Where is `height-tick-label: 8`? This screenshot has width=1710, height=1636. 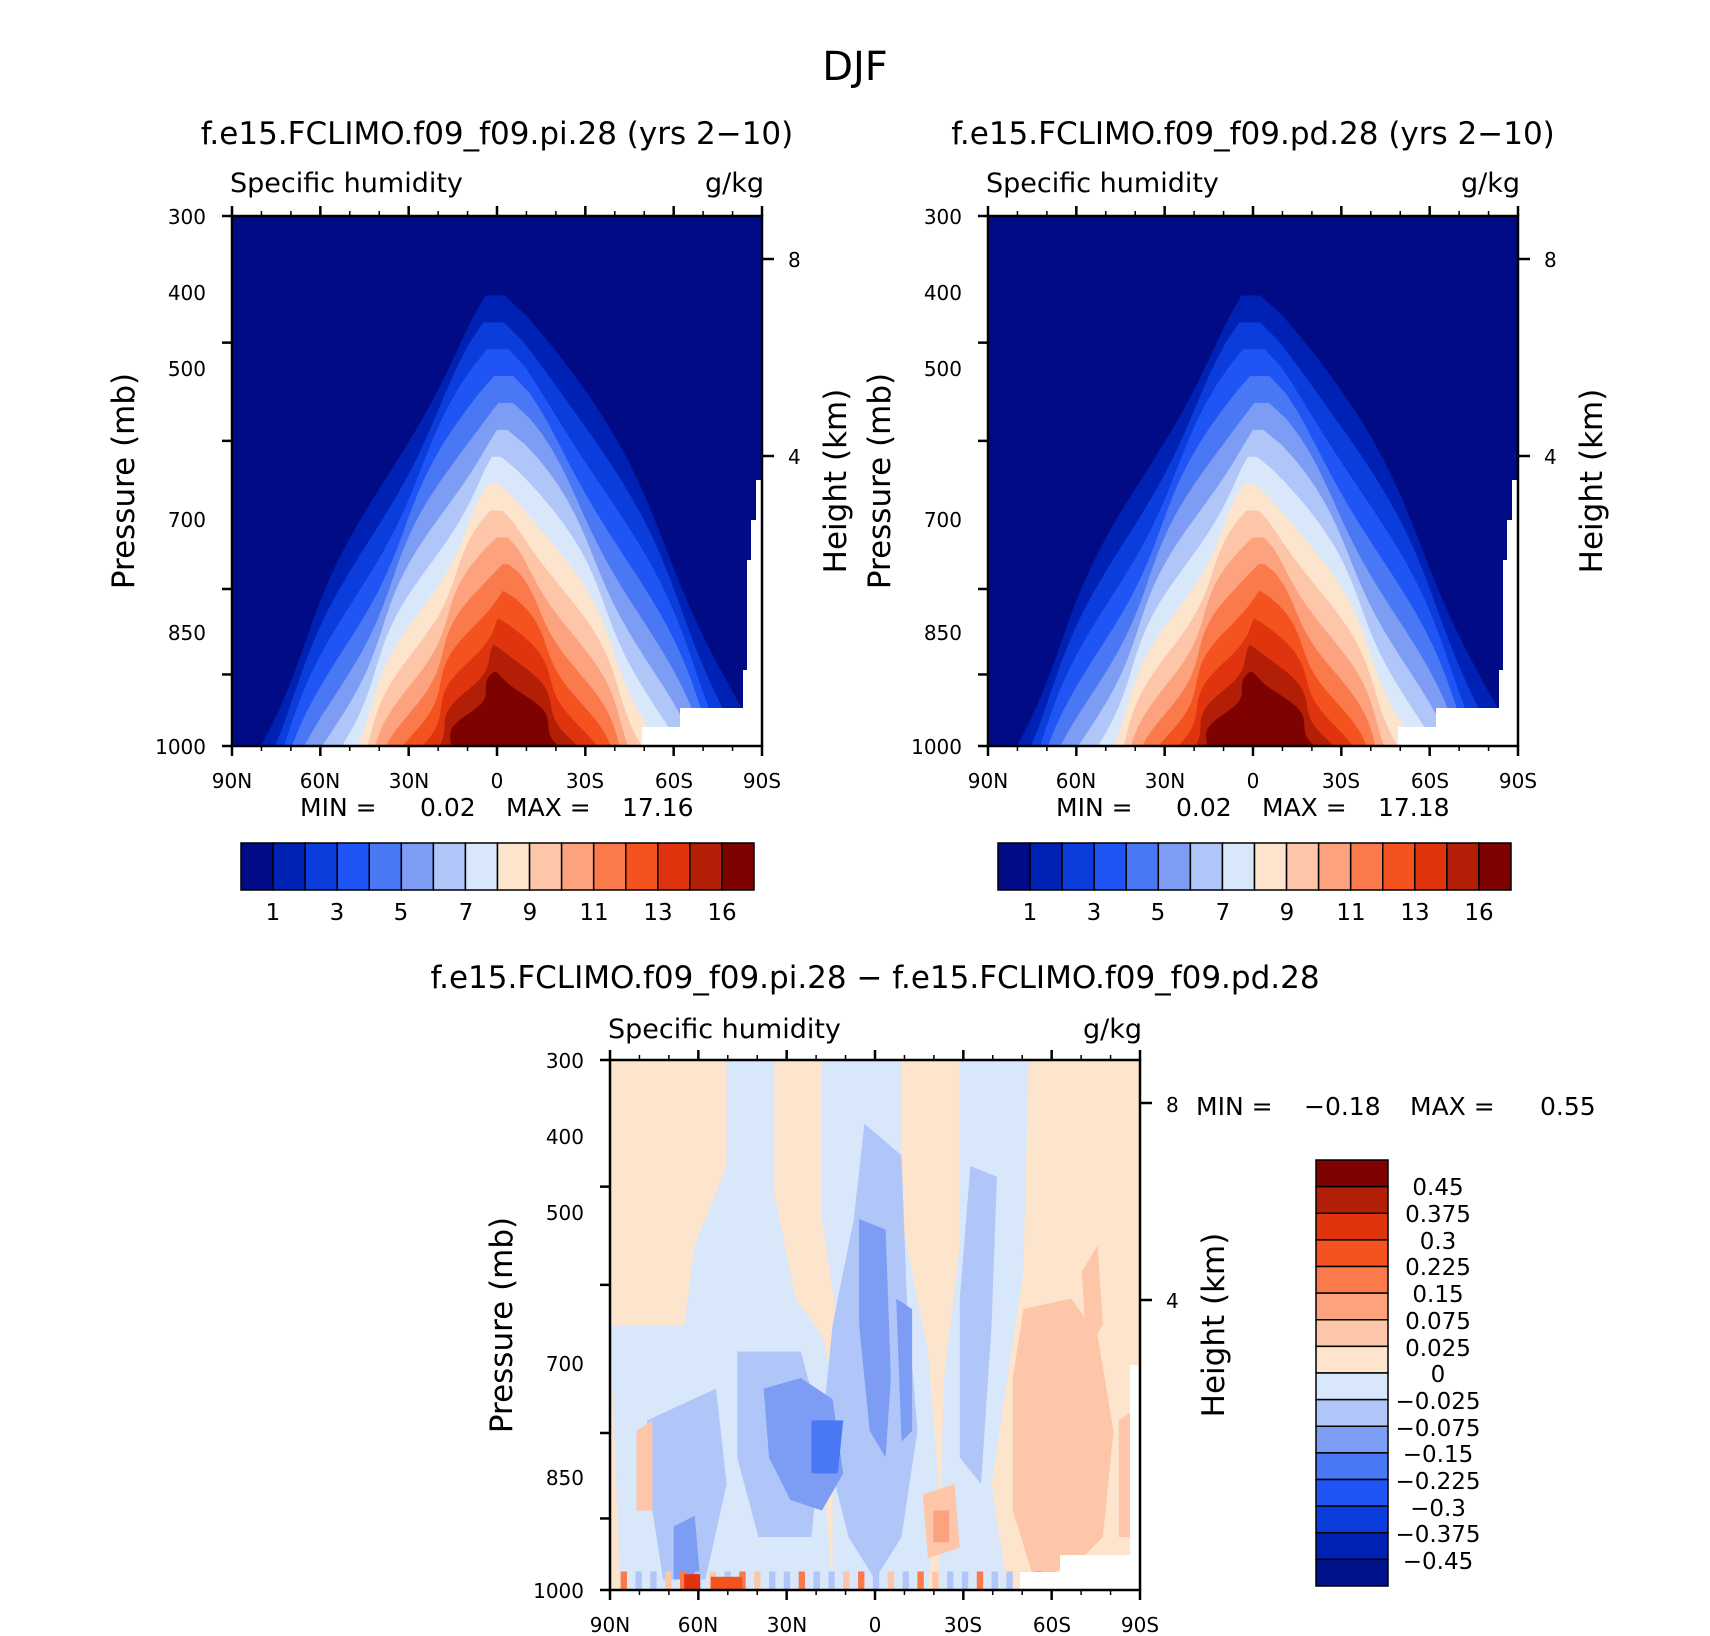 height-tick-label: 8 is located at coordinates (794, 260).